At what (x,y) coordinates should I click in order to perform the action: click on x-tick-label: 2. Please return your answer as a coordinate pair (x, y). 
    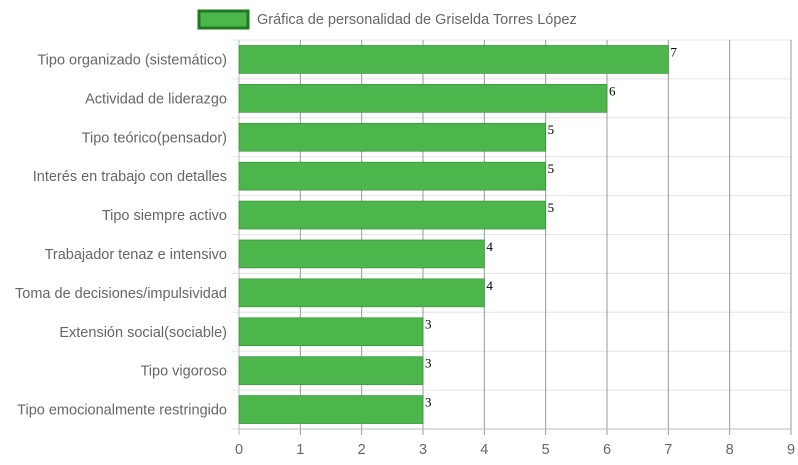
    Looking at the image, I should click on (362, 450).